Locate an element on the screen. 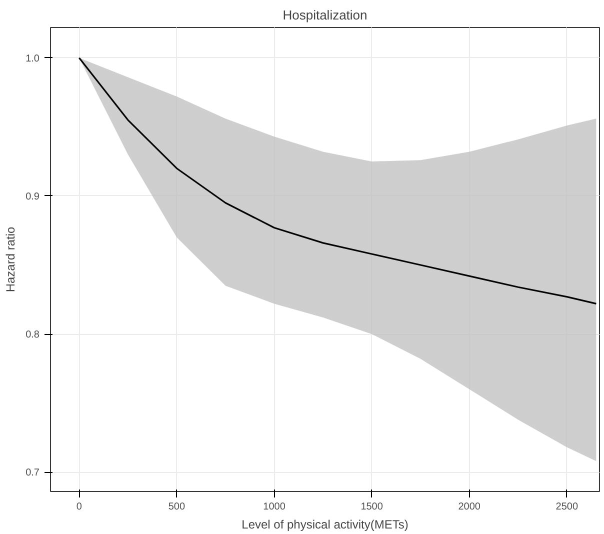 Image resolution: width=604 pixels, height=534 pixels. chart-title: Hospitalization is located at coordinates (325, 15).